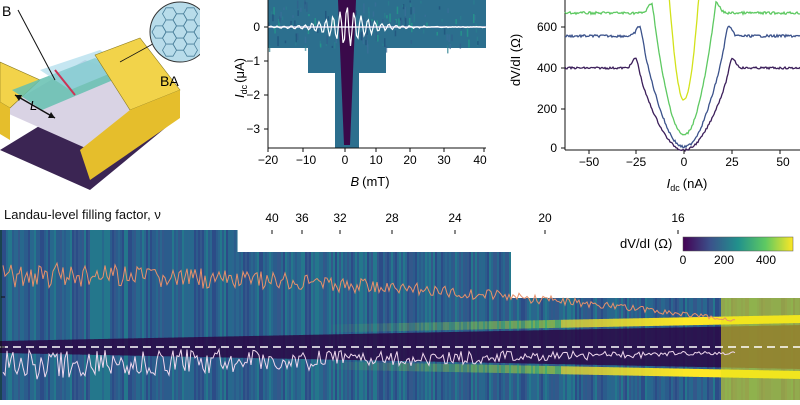  Describe the element at coordinates (33, 105) in the screenshot. I see `label-L: L` at that location.